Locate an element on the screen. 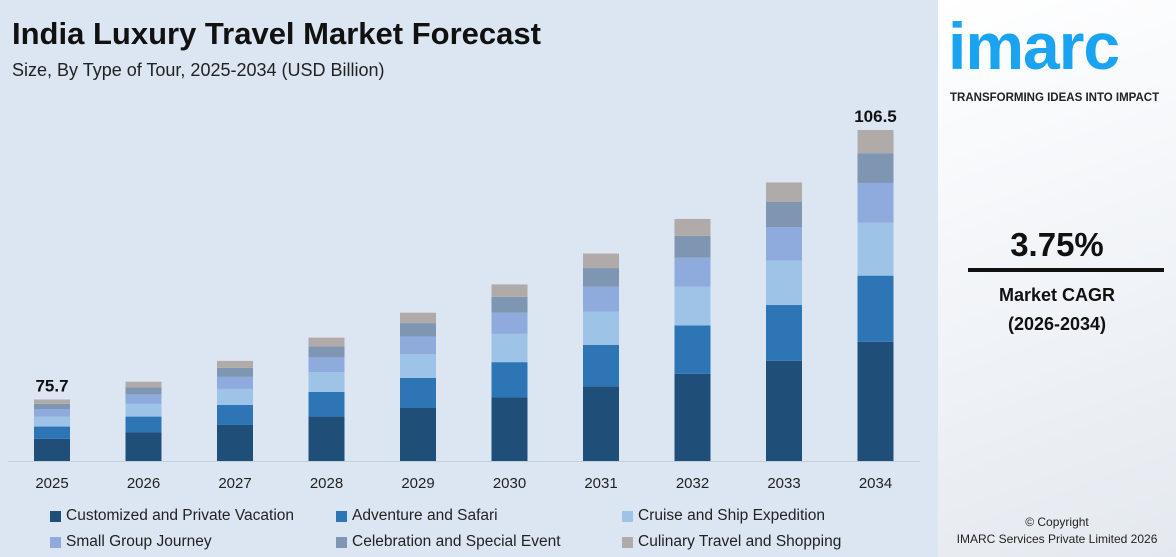 The height and width of the screenshot is (557, 1176). legend-item: Customized and Private Vacation is located at coordinates (172, 516).